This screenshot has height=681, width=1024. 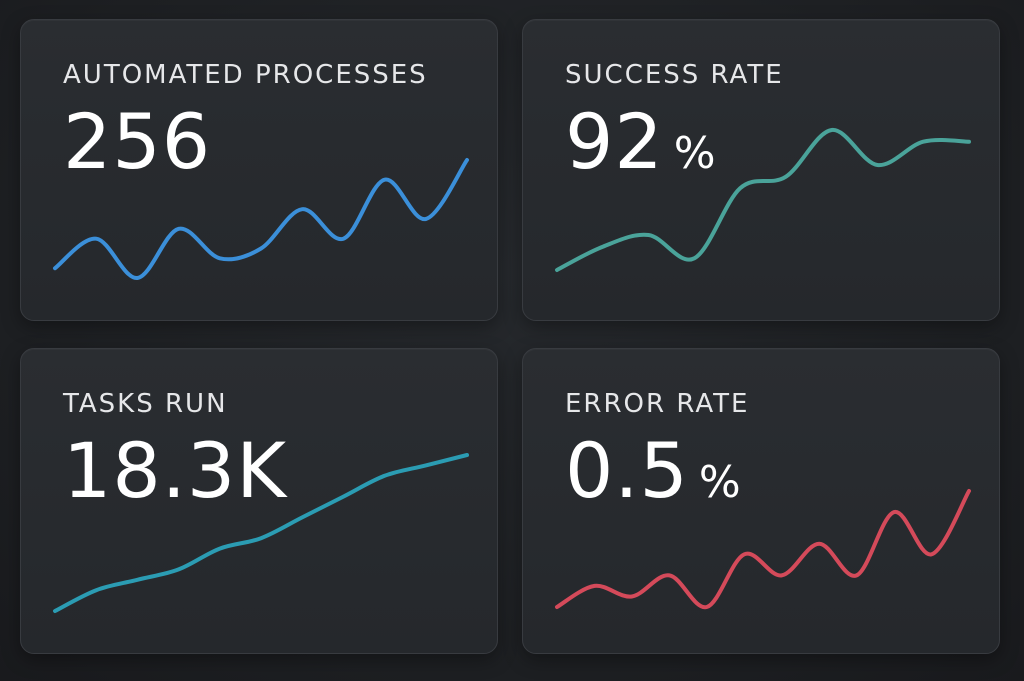 I want to click on card-title: AUTOMATED PROCESSES, so click(x=245, y=75).